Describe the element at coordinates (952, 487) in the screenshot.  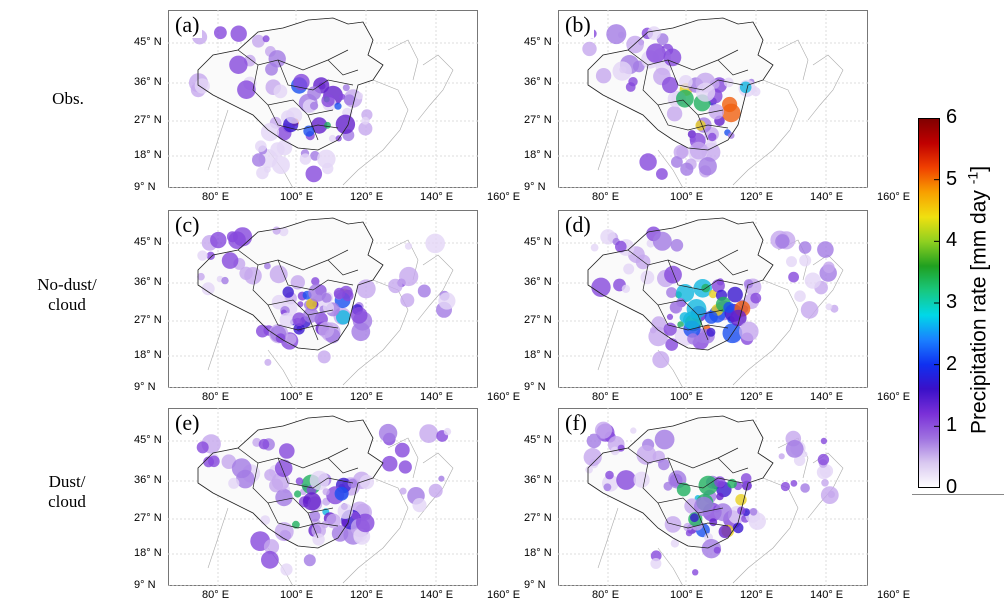
I see `colorbar-tick-label: 0` at that location.